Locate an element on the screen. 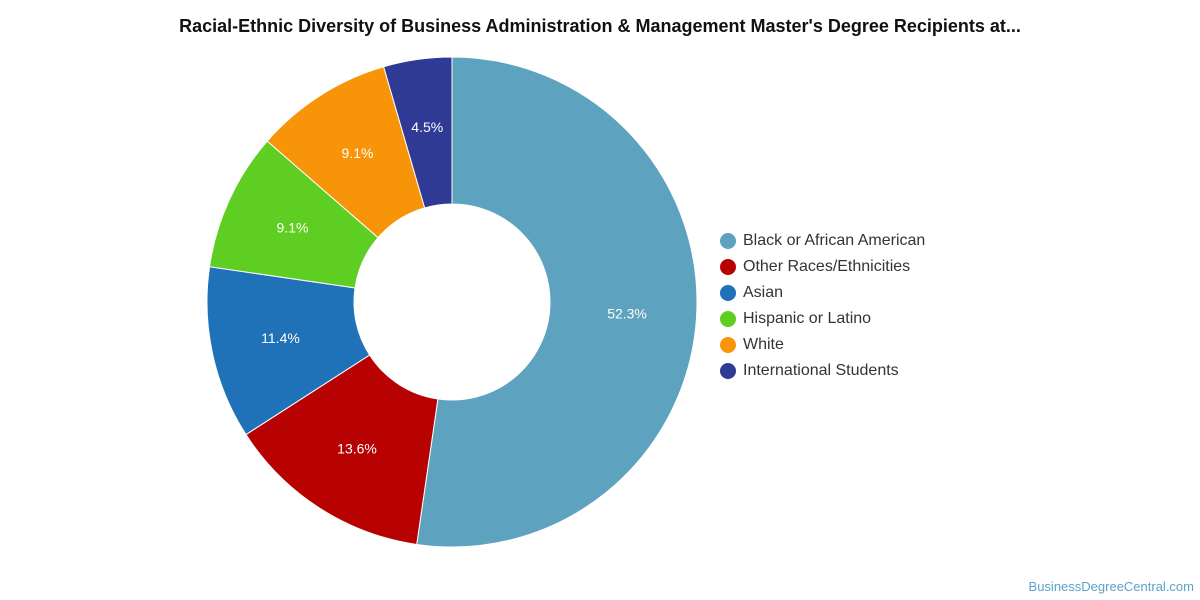 The width and height of the screenshot is (1200, 600). legend-item-1: Other Races/Ethnicities is located at coordinates (822, 267).